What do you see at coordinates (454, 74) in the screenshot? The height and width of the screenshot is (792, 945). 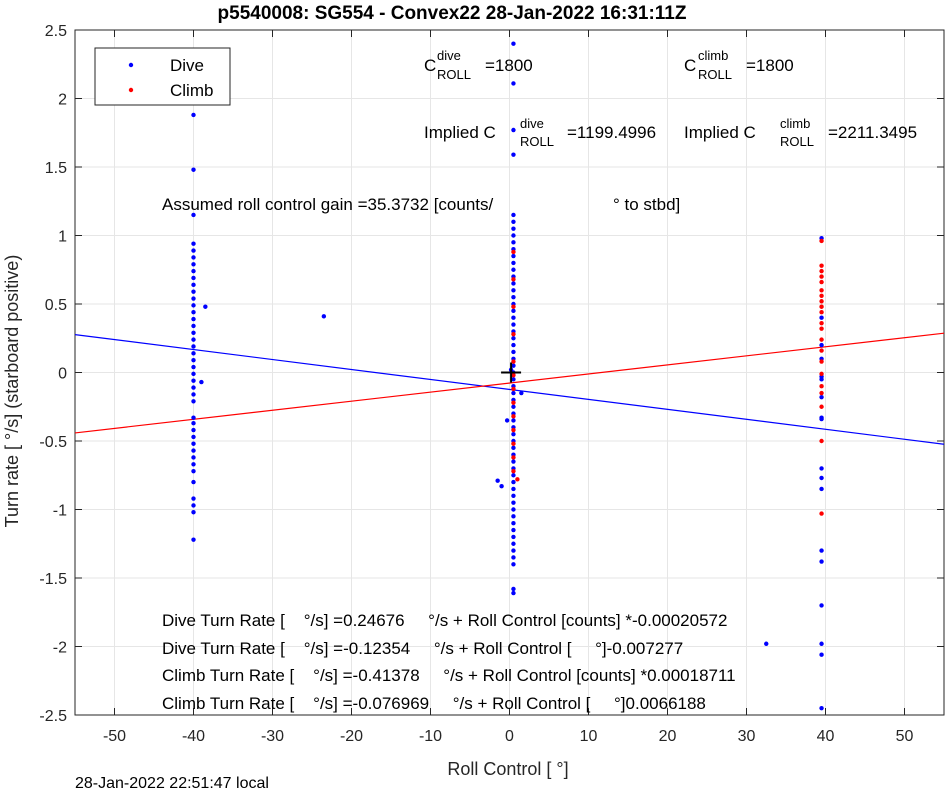 I see `c-dive-sub: ROLL` at bounding box center [454, 74].